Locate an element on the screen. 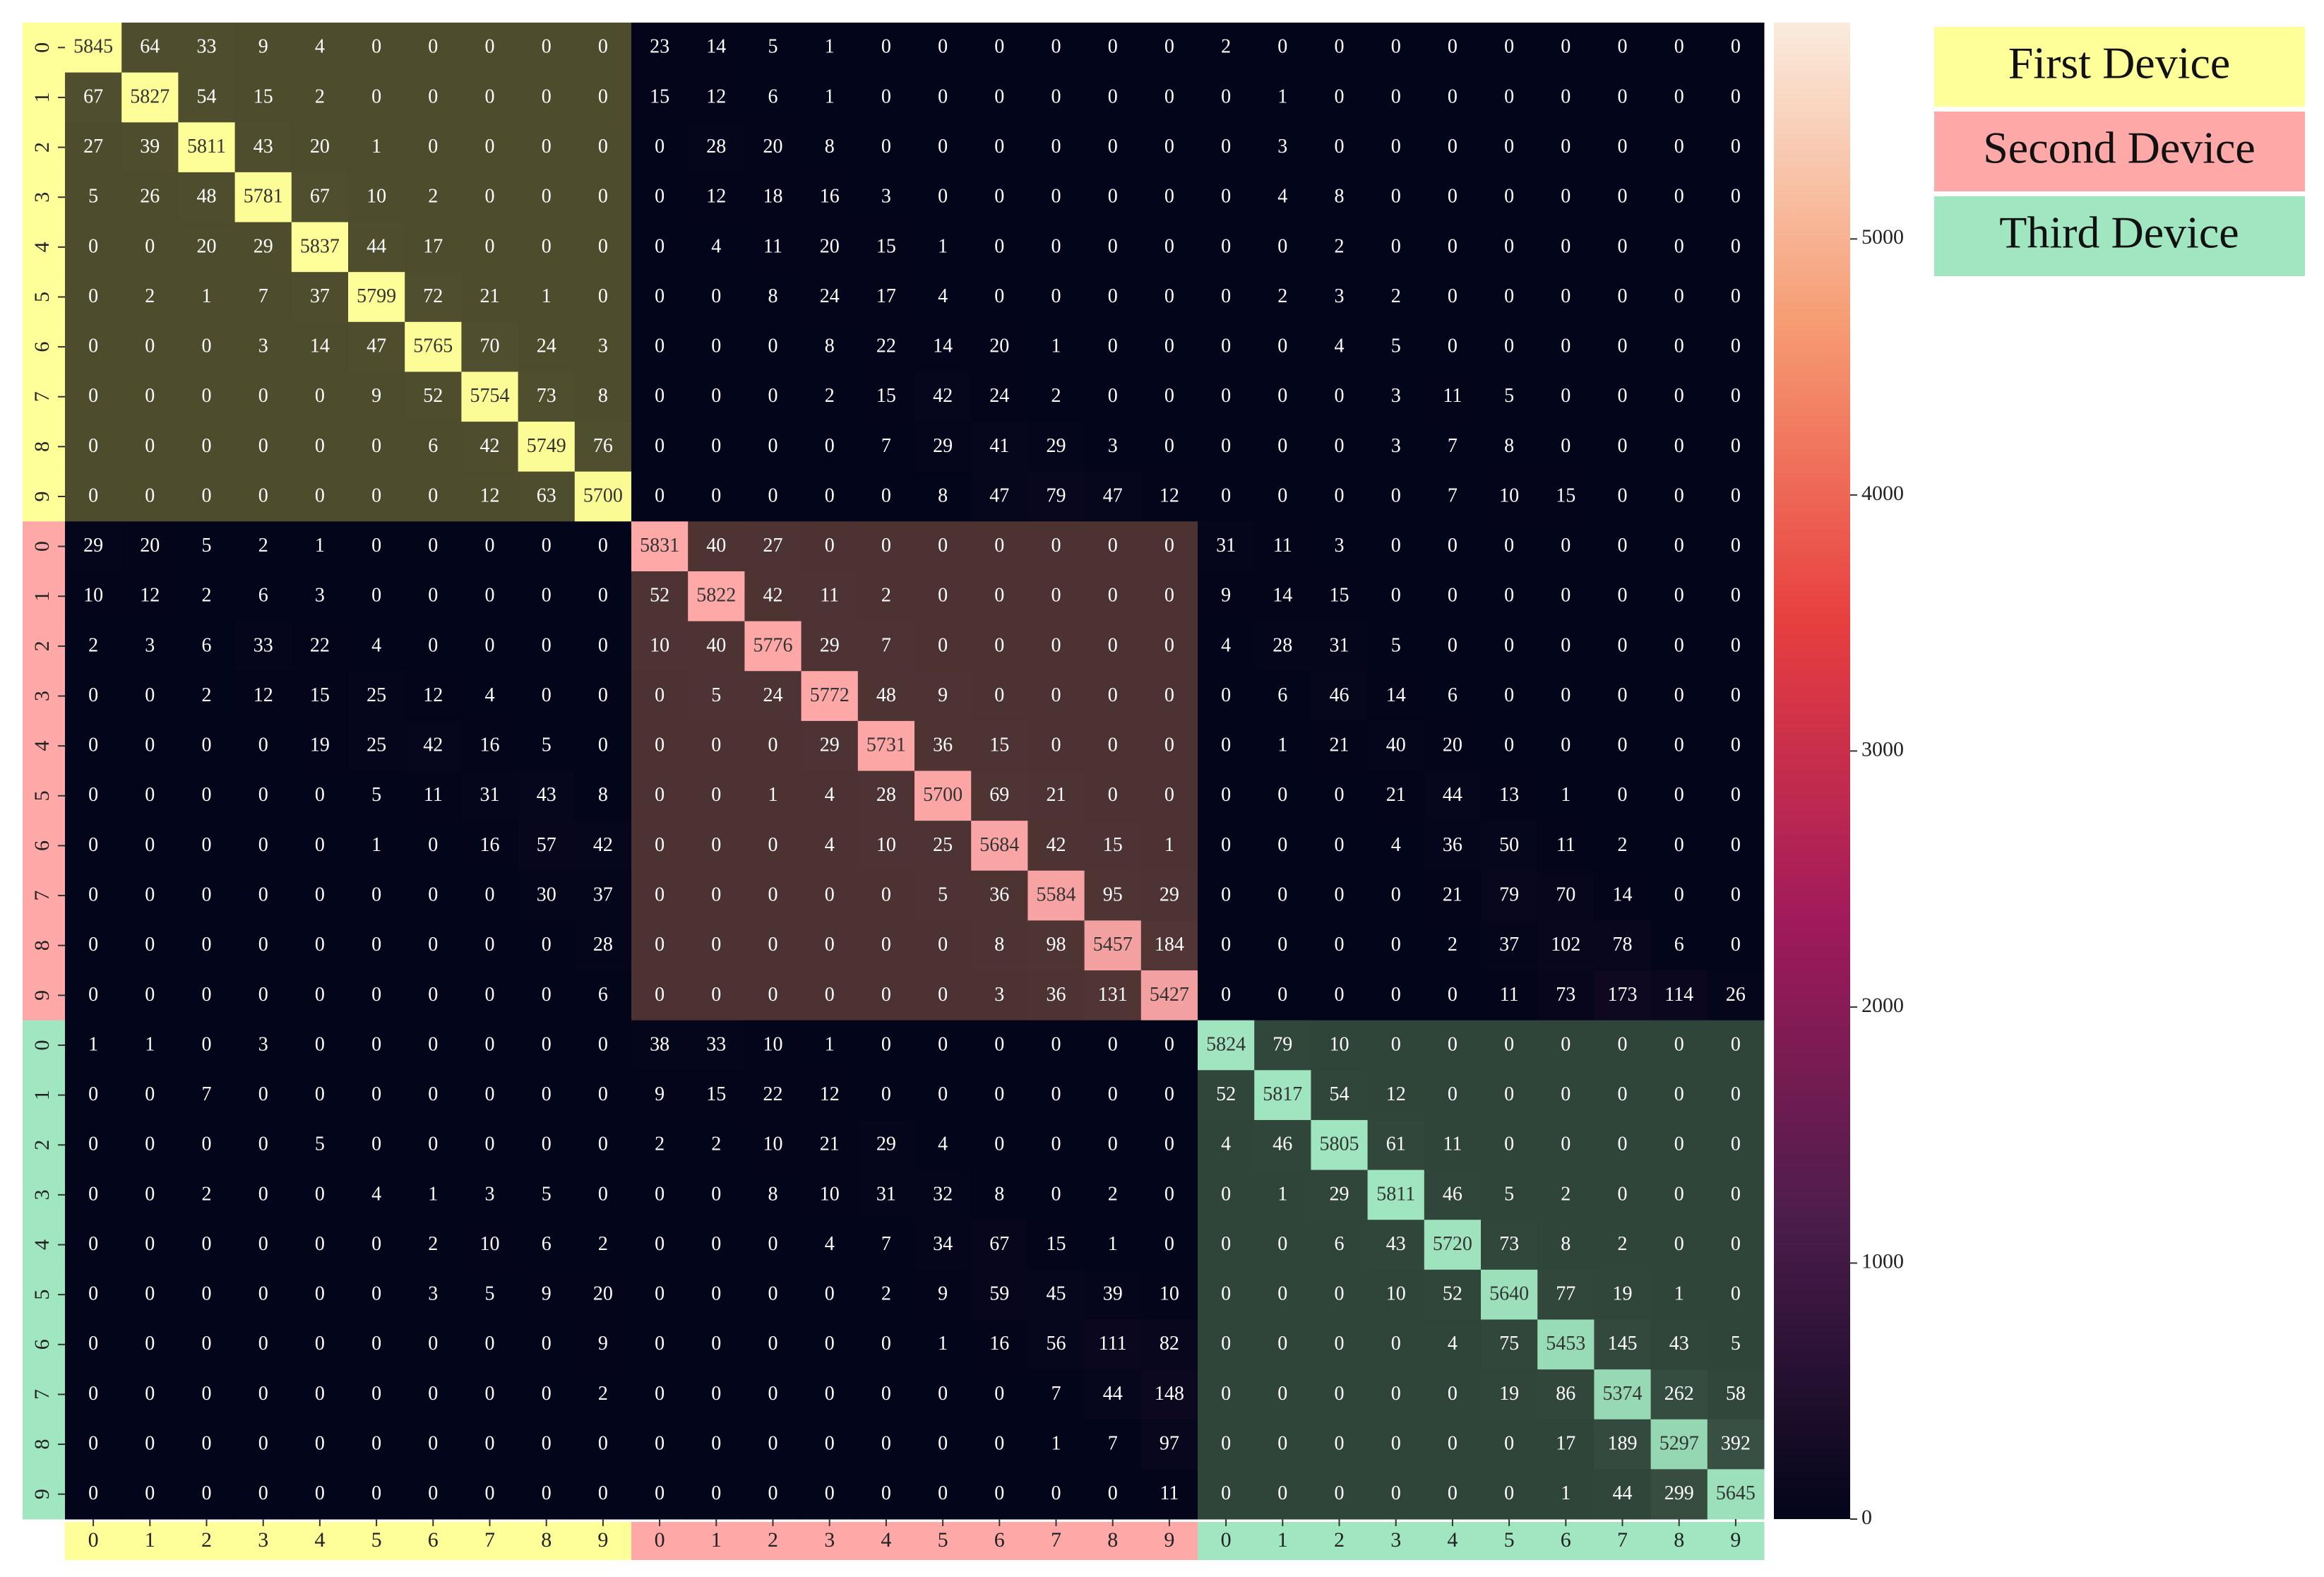  cell-label: 42 is located at coordinates (943, 396).